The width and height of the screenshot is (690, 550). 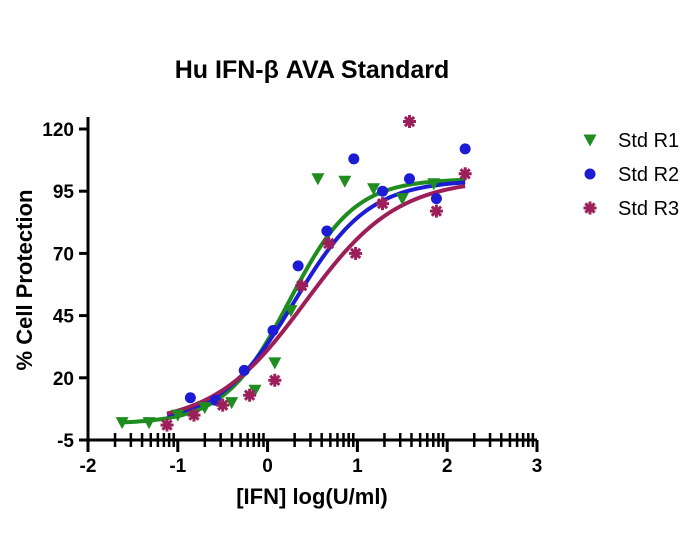 What do you see at coordinates (648, 209) in the screenshot?
I see `legend-label-std-r3: Std R3` at bounding box center [648, 209].